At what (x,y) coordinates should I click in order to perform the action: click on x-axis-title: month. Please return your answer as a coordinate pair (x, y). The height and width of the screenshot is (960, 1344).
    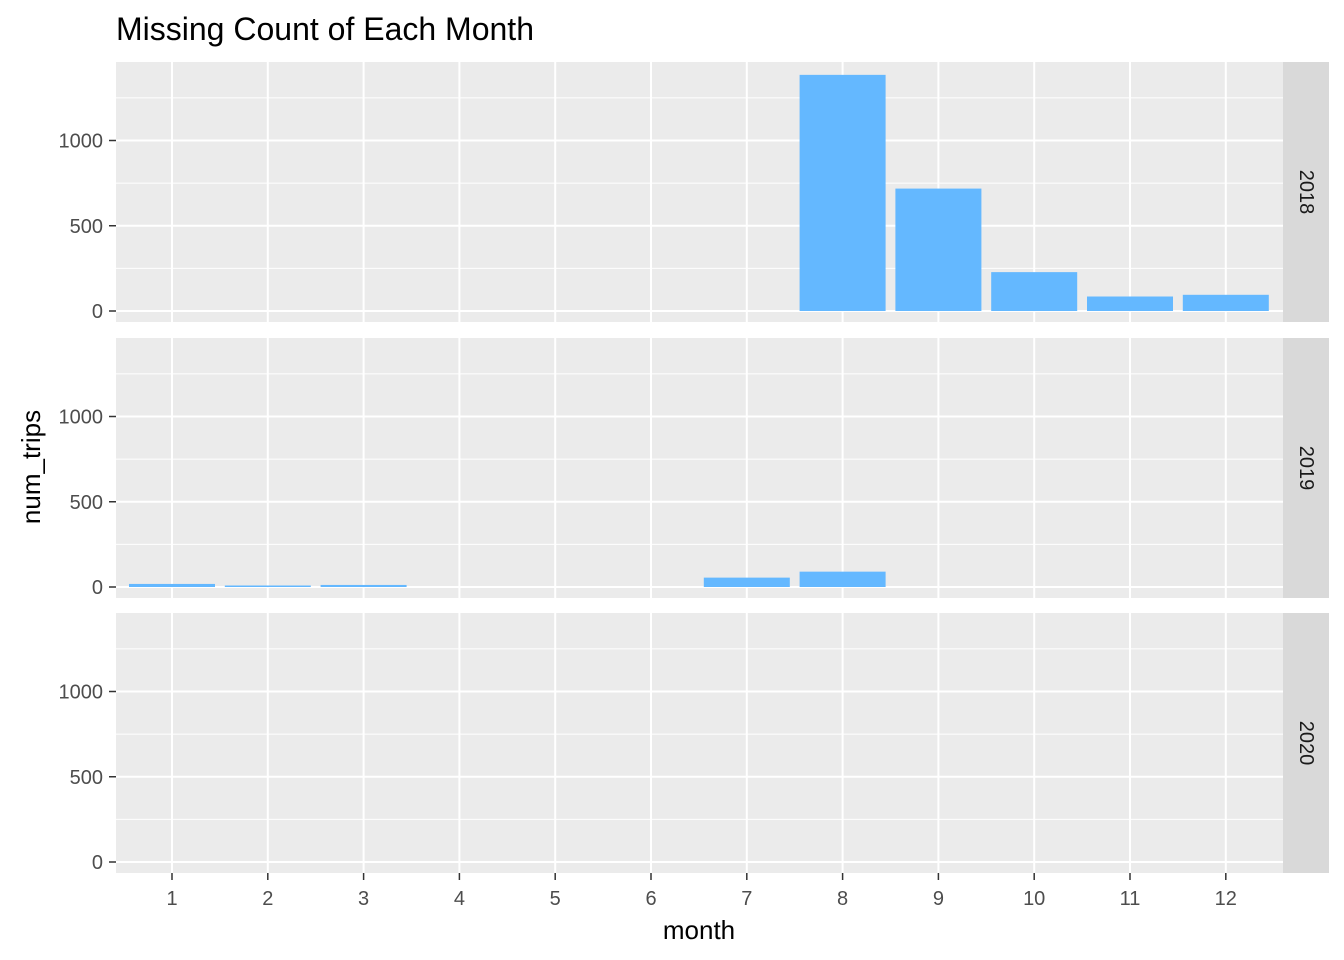
    Looking at the image, I should click on (699, 930).